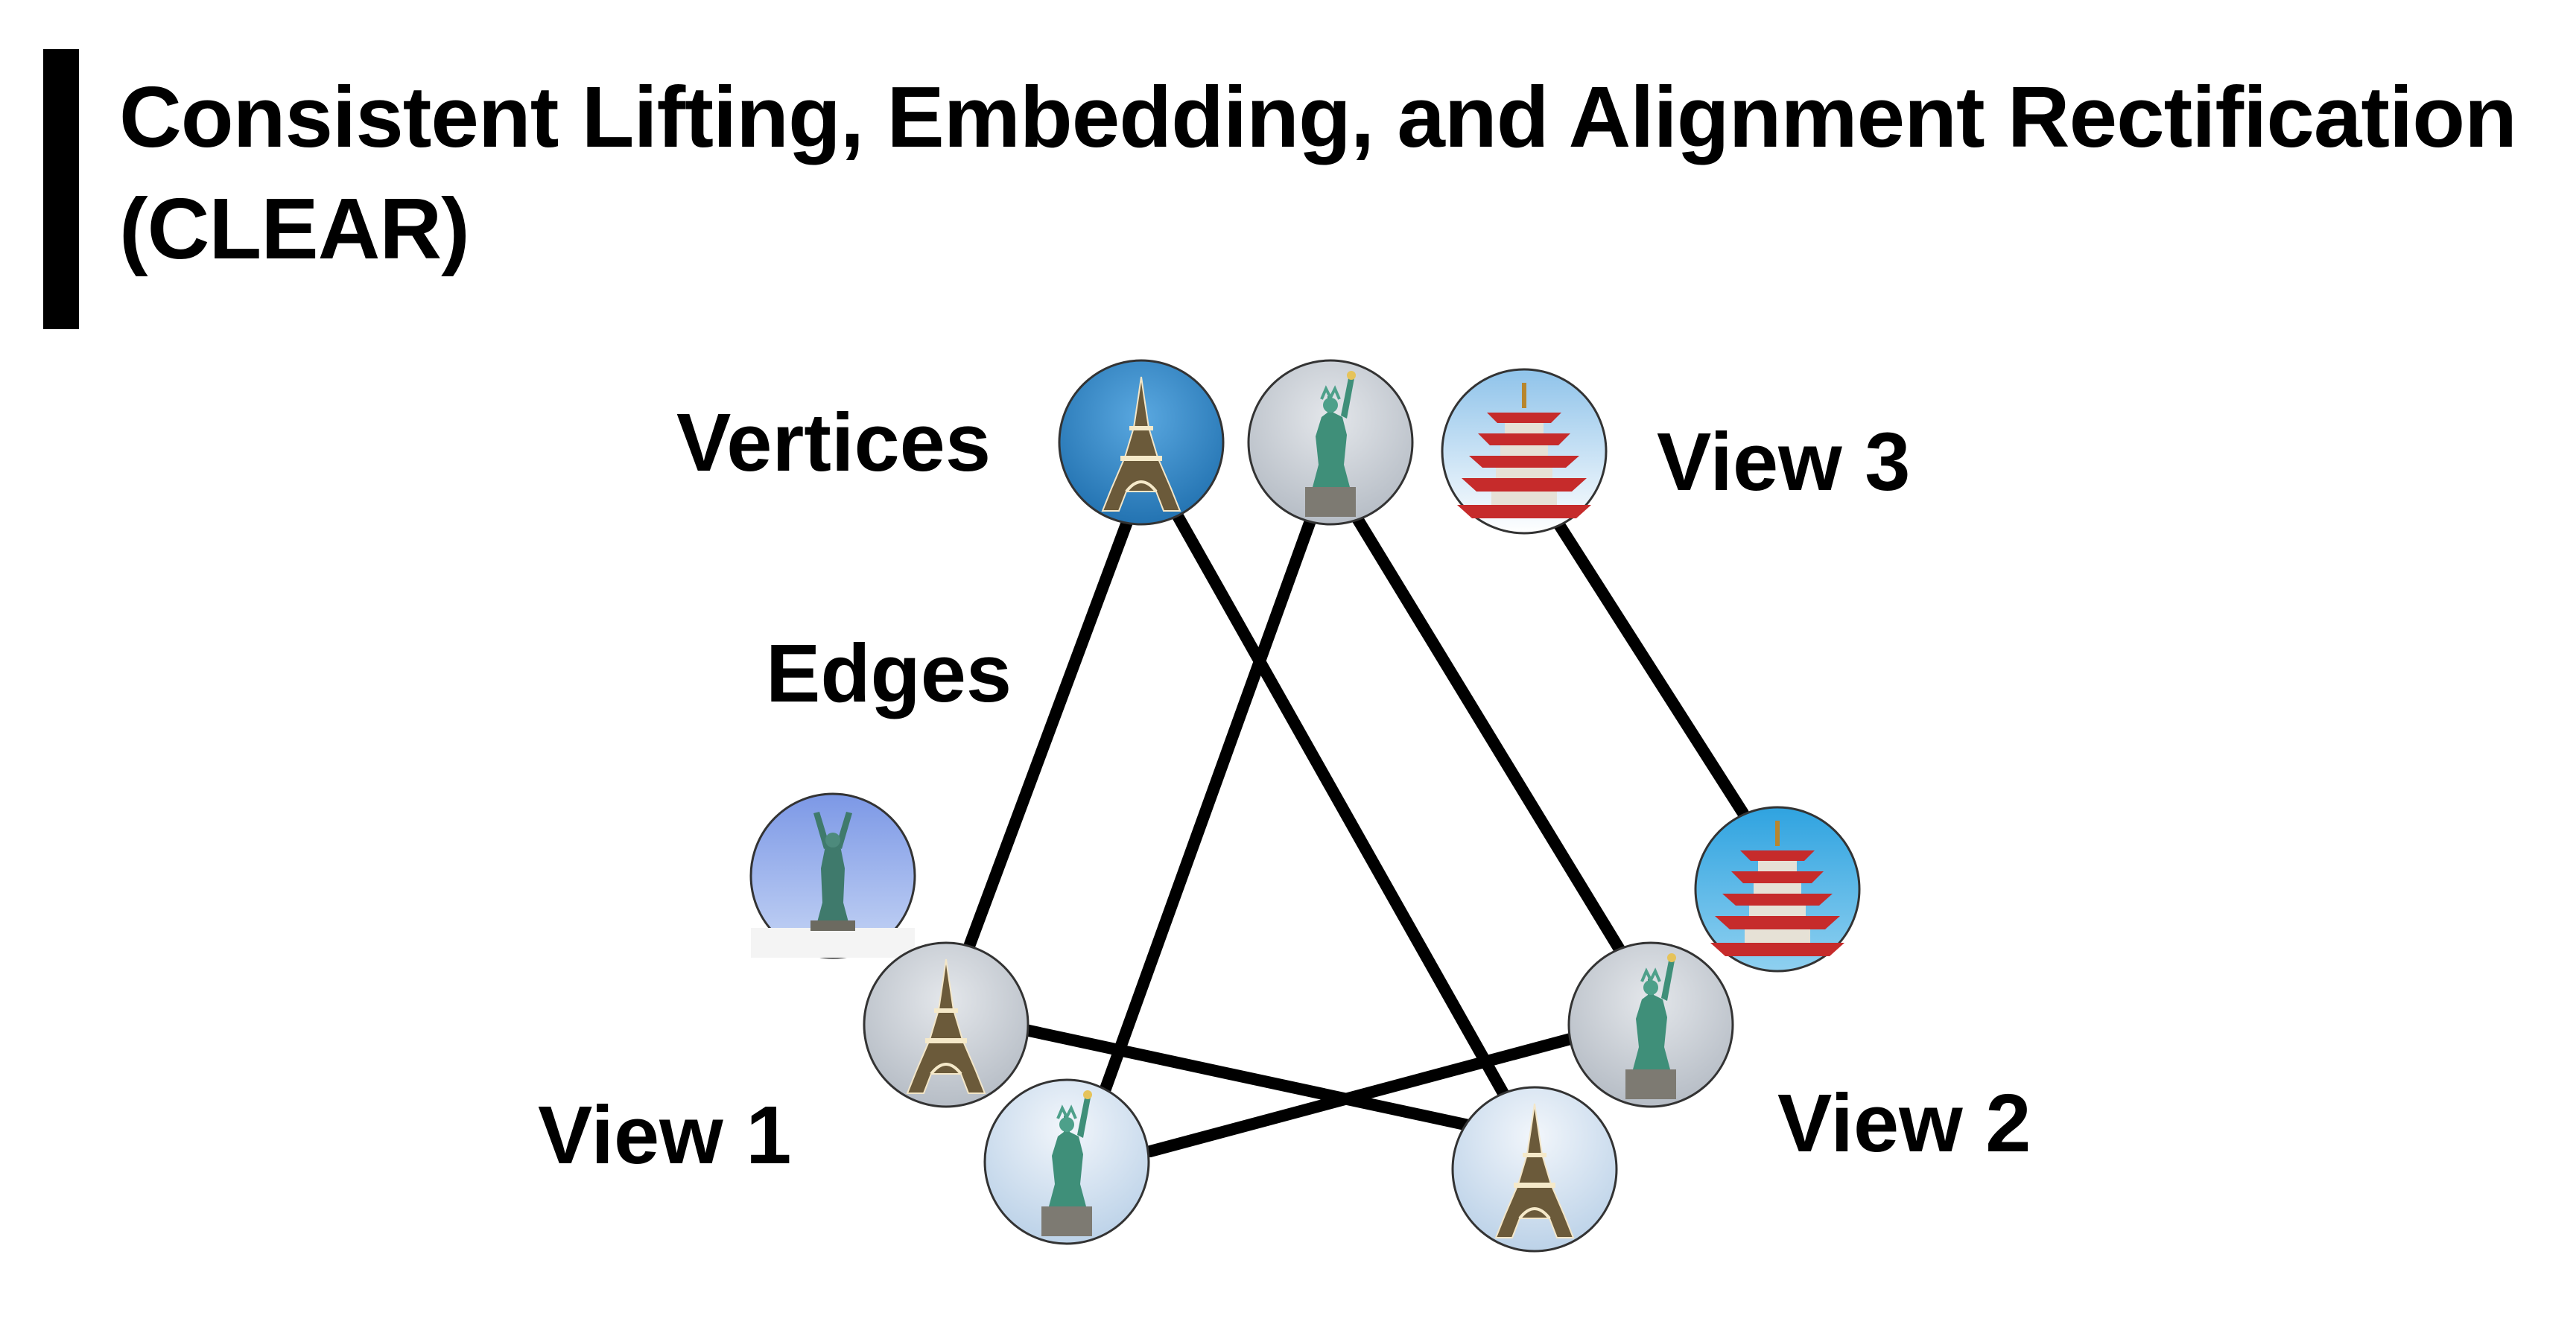 This screenshot has width=2576, height=1339. What do you see at coordinates (1066, 1161) in the screenshot?
I see `vertex-v1-statue` at bounding box center [1066, 1161].